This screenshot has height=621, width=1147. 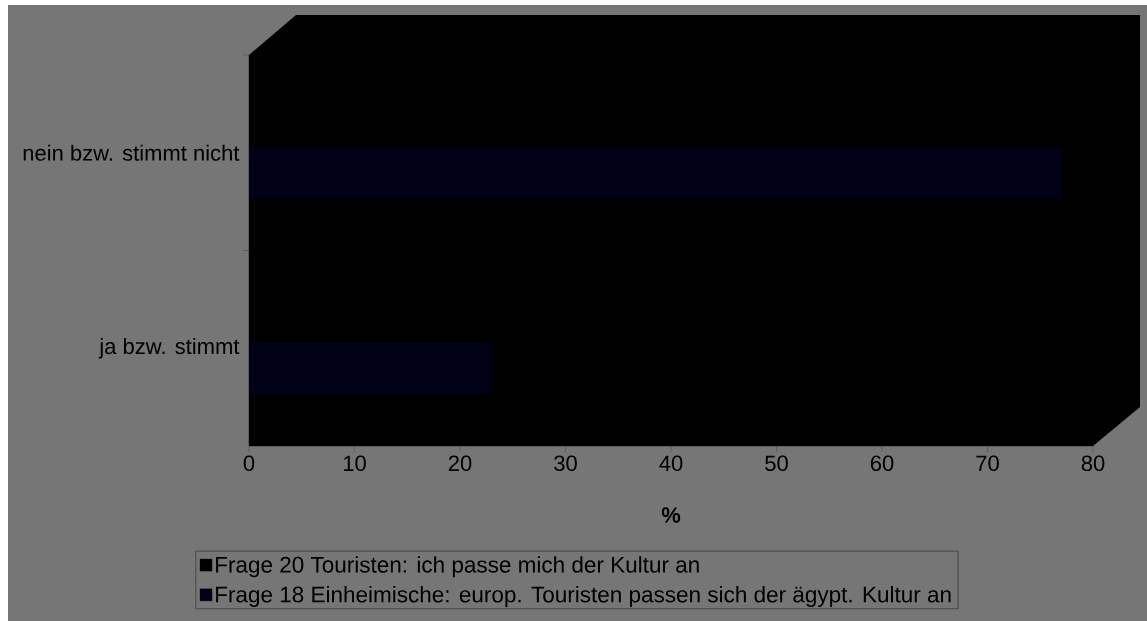 What do you see at coordinates (776, 463) in the screenshot?
I see `x-tick-label: 50` at bounding box center [776, 463].